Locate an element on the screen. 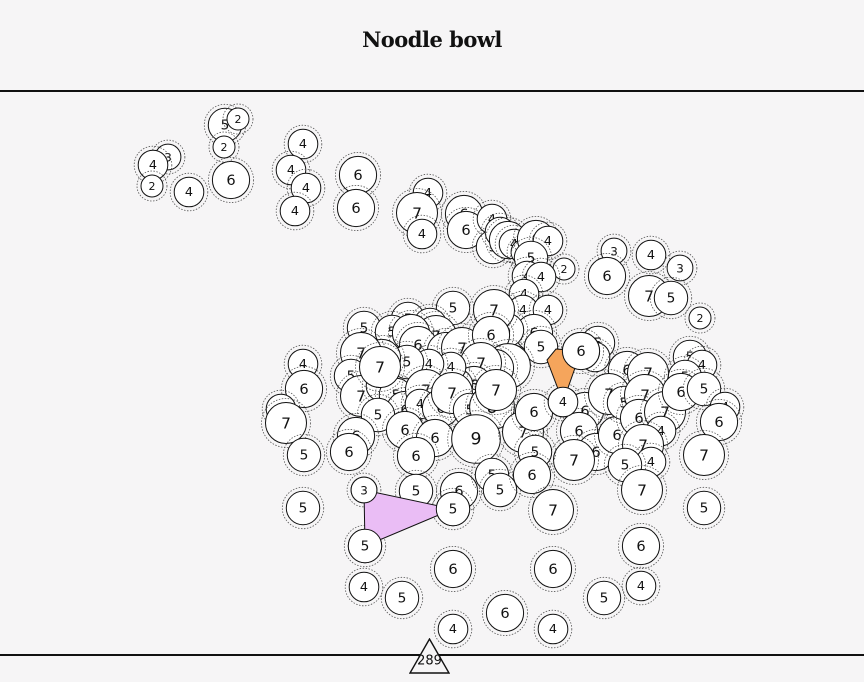 The width and height of the screenshot is (864, 682). node-value: 2 is located at coordinates (238, 119).